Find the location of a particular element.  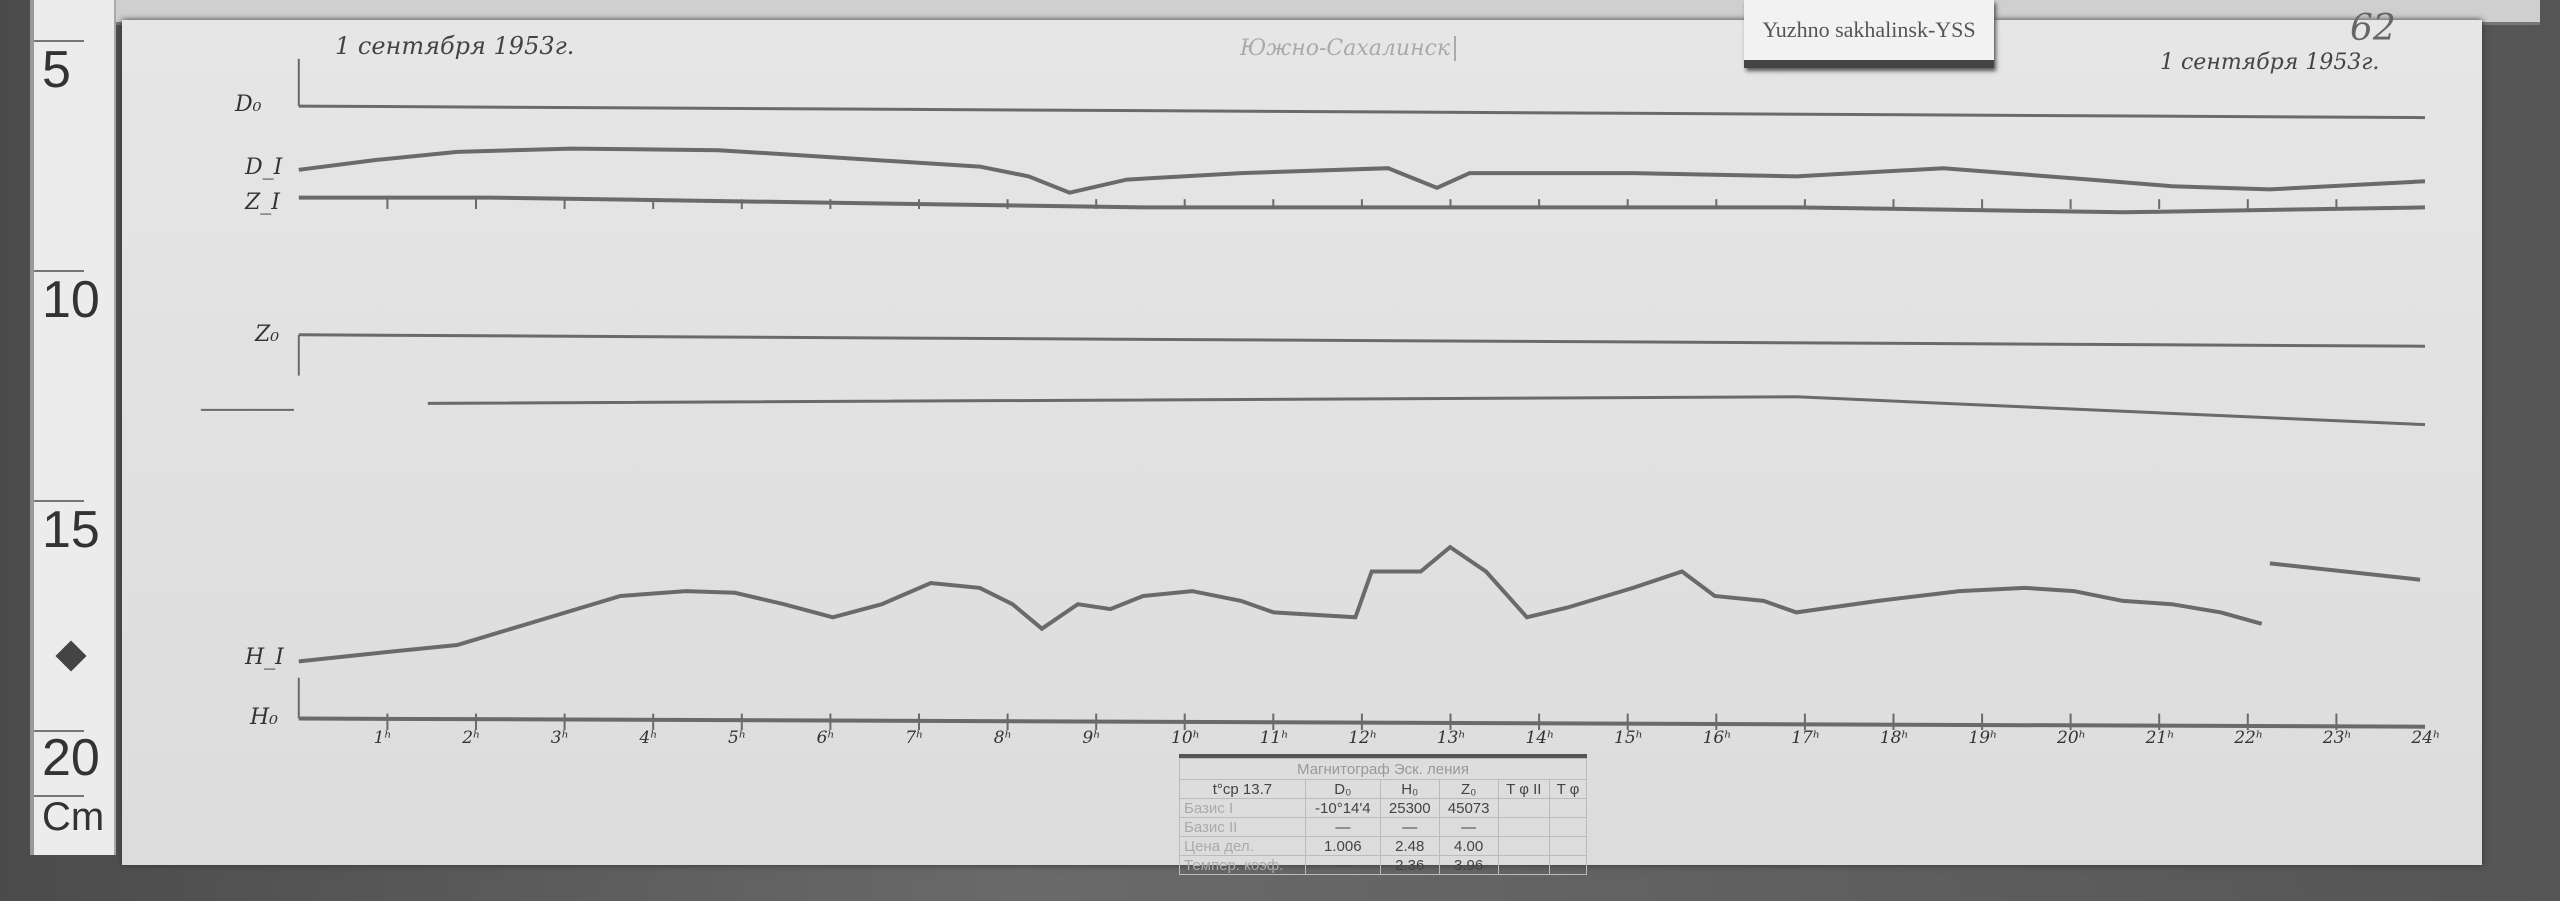

channel-label-di: D_I is located at coordinates (264, 167).